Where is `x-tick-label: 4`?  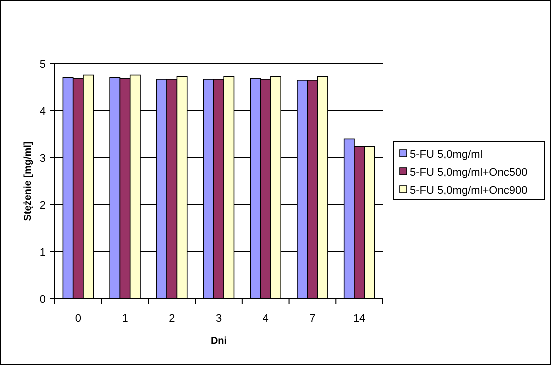
x-tick-label: 4 is located at coordinates (265, 319).